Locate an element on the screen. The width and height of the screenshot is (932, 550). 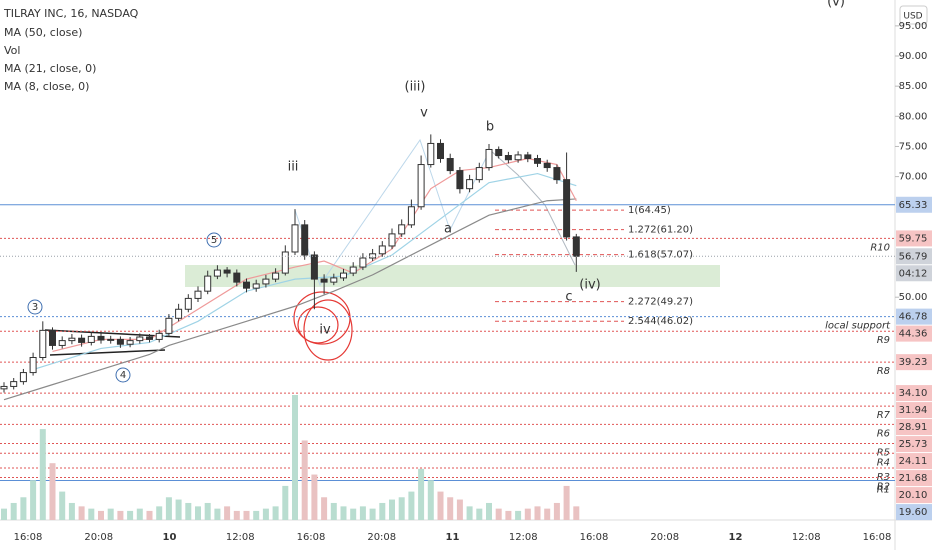
x-tick-label: 20:08 is located at coordinates (381, 537).